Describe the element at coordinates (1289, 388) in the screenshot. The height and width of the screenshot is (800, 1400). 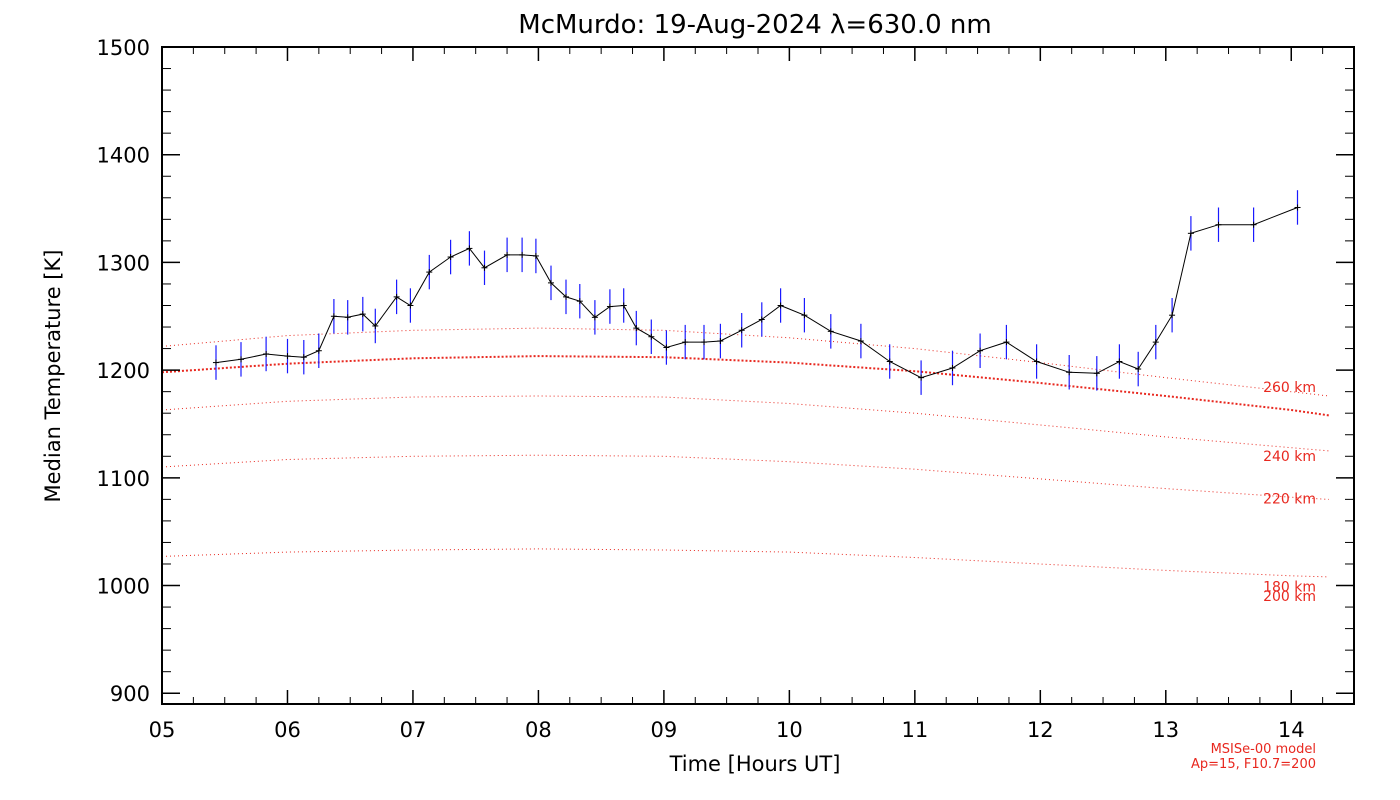
I see `model-curve-label: 260 km` at that location.